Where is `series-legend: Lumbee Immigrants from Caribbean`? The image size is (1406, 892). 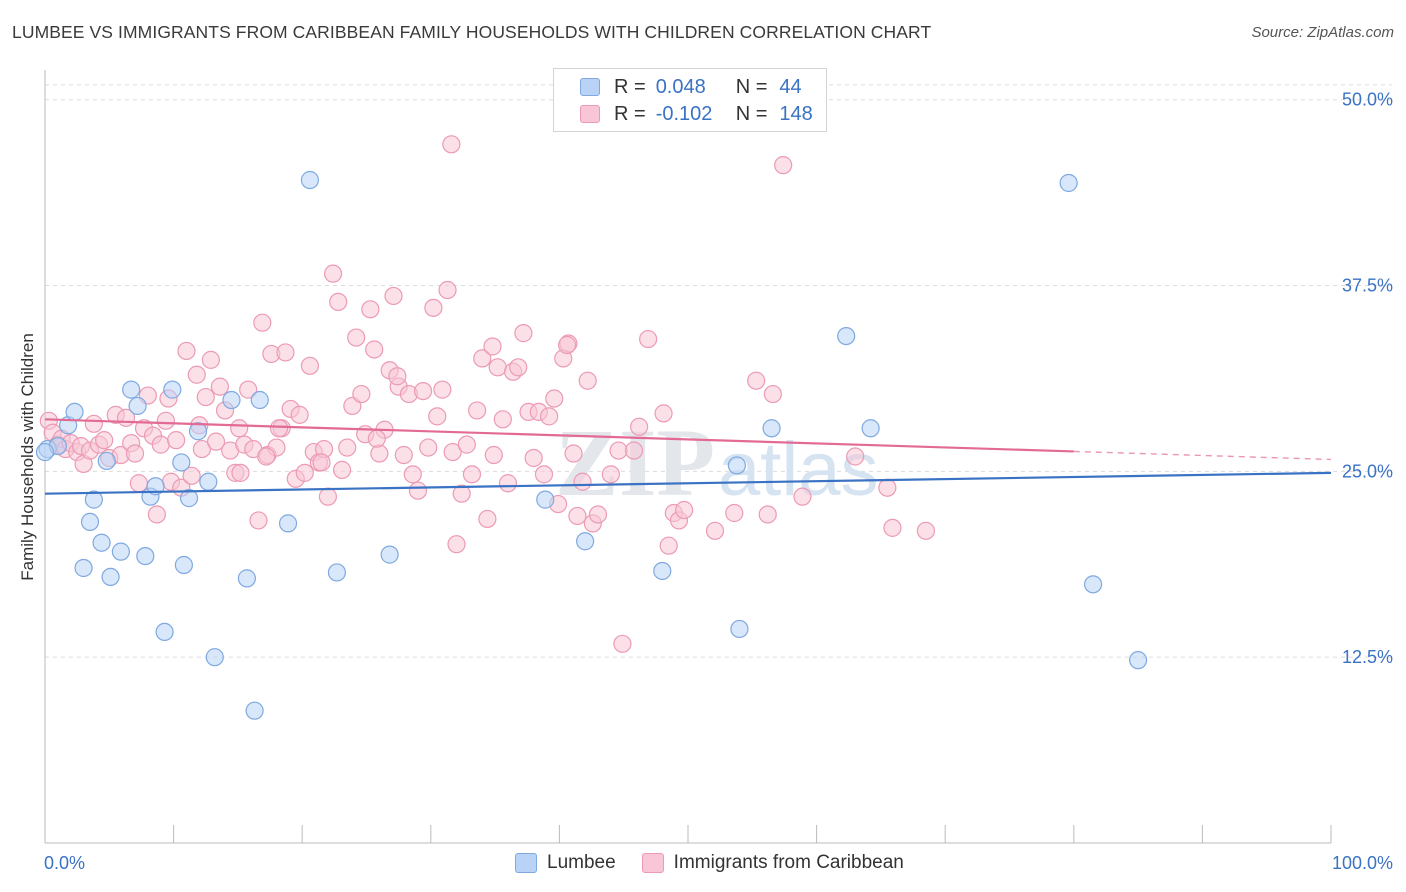
series-legend: Lumbee Immigrants from Caribbean is located at coordinates (722, 863).